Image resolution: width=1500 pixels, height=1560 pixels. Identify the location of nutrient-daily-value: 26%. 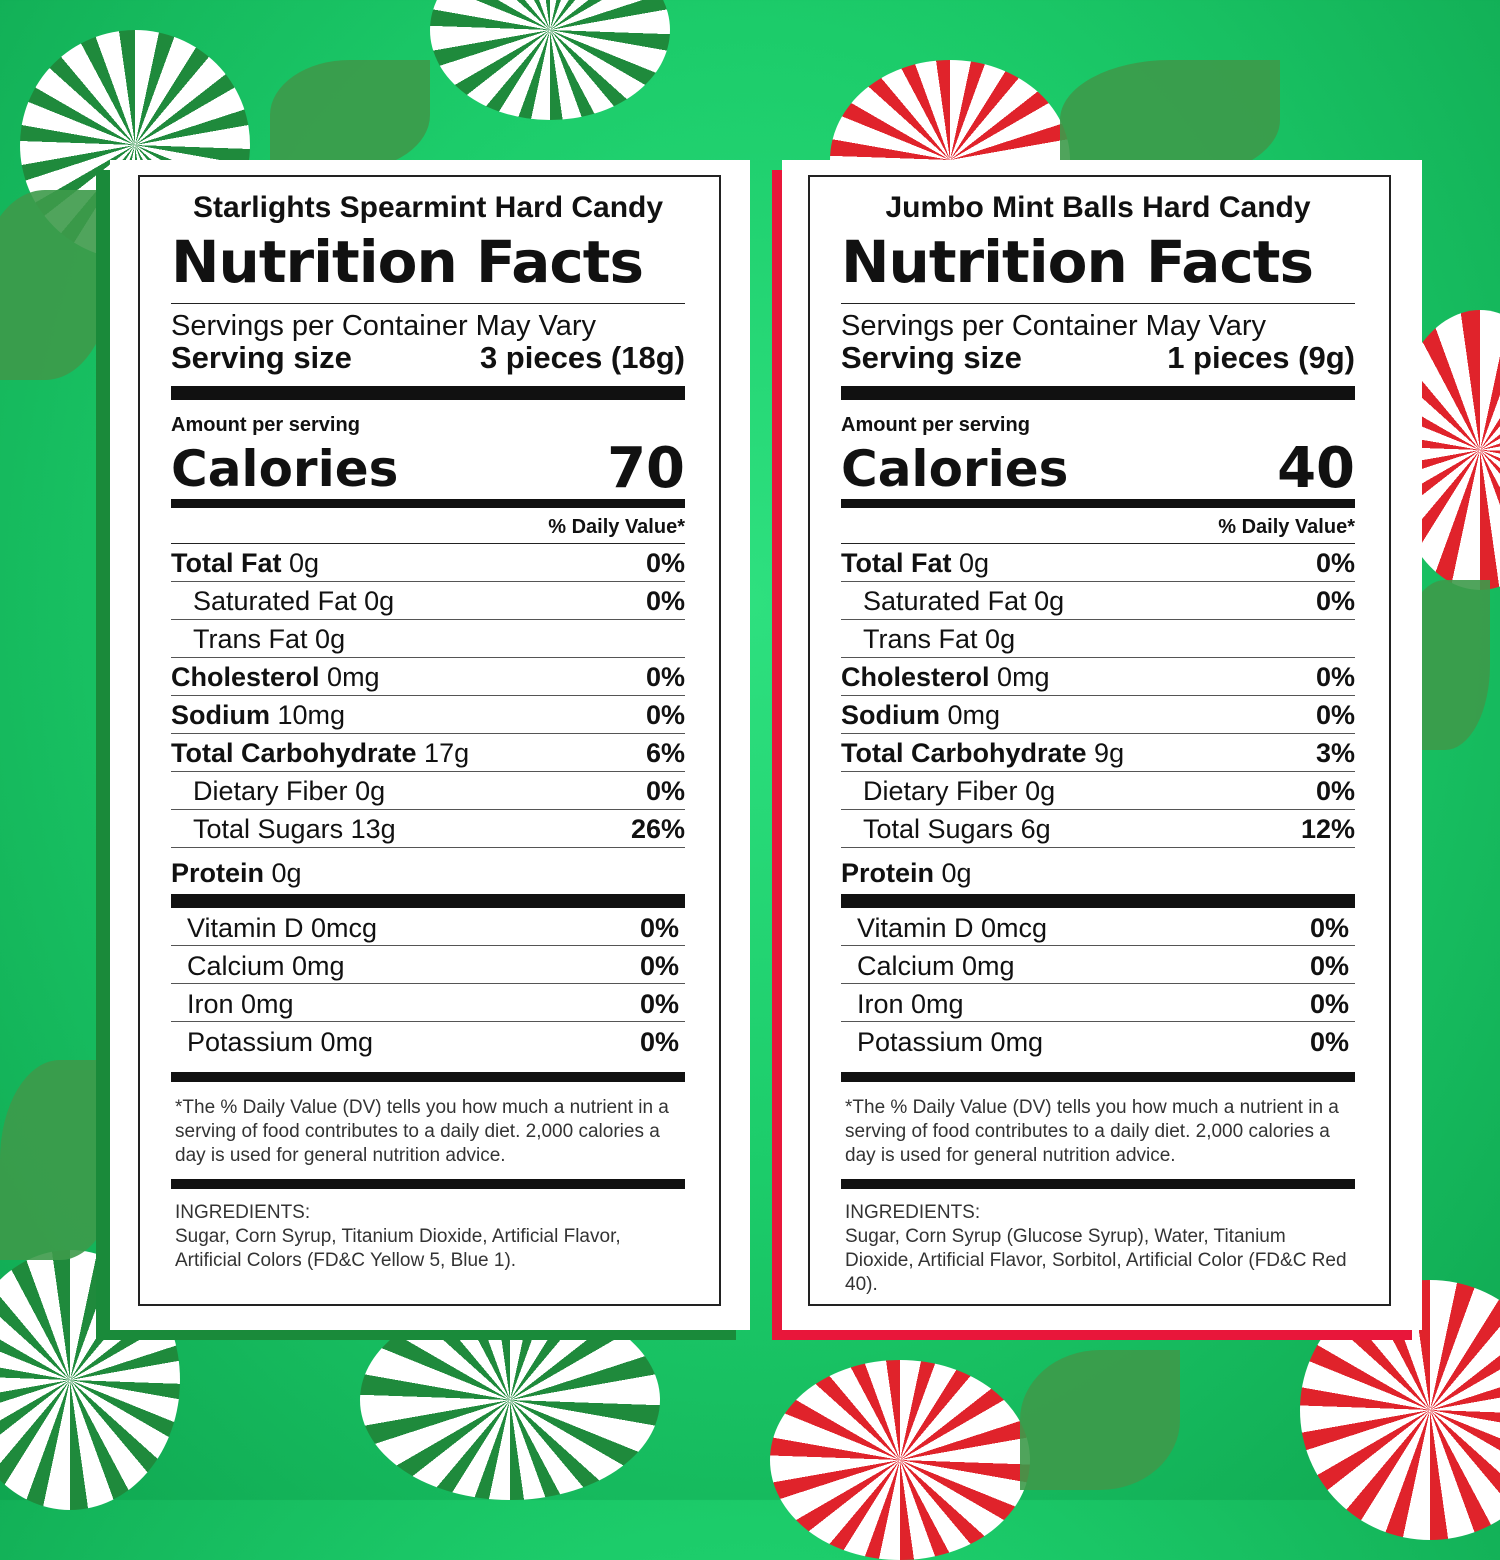
(657, 829).